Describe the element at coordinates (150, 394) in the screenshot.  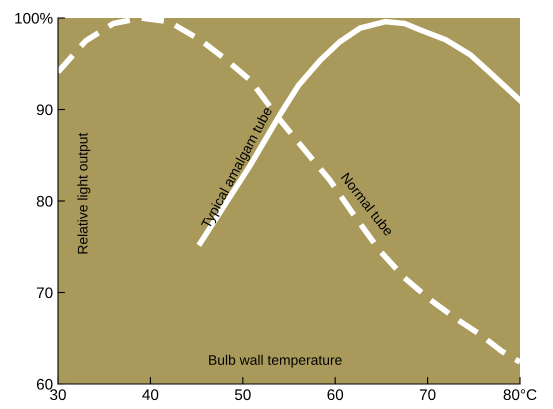
I see `x-tick-label: 40` at that location.